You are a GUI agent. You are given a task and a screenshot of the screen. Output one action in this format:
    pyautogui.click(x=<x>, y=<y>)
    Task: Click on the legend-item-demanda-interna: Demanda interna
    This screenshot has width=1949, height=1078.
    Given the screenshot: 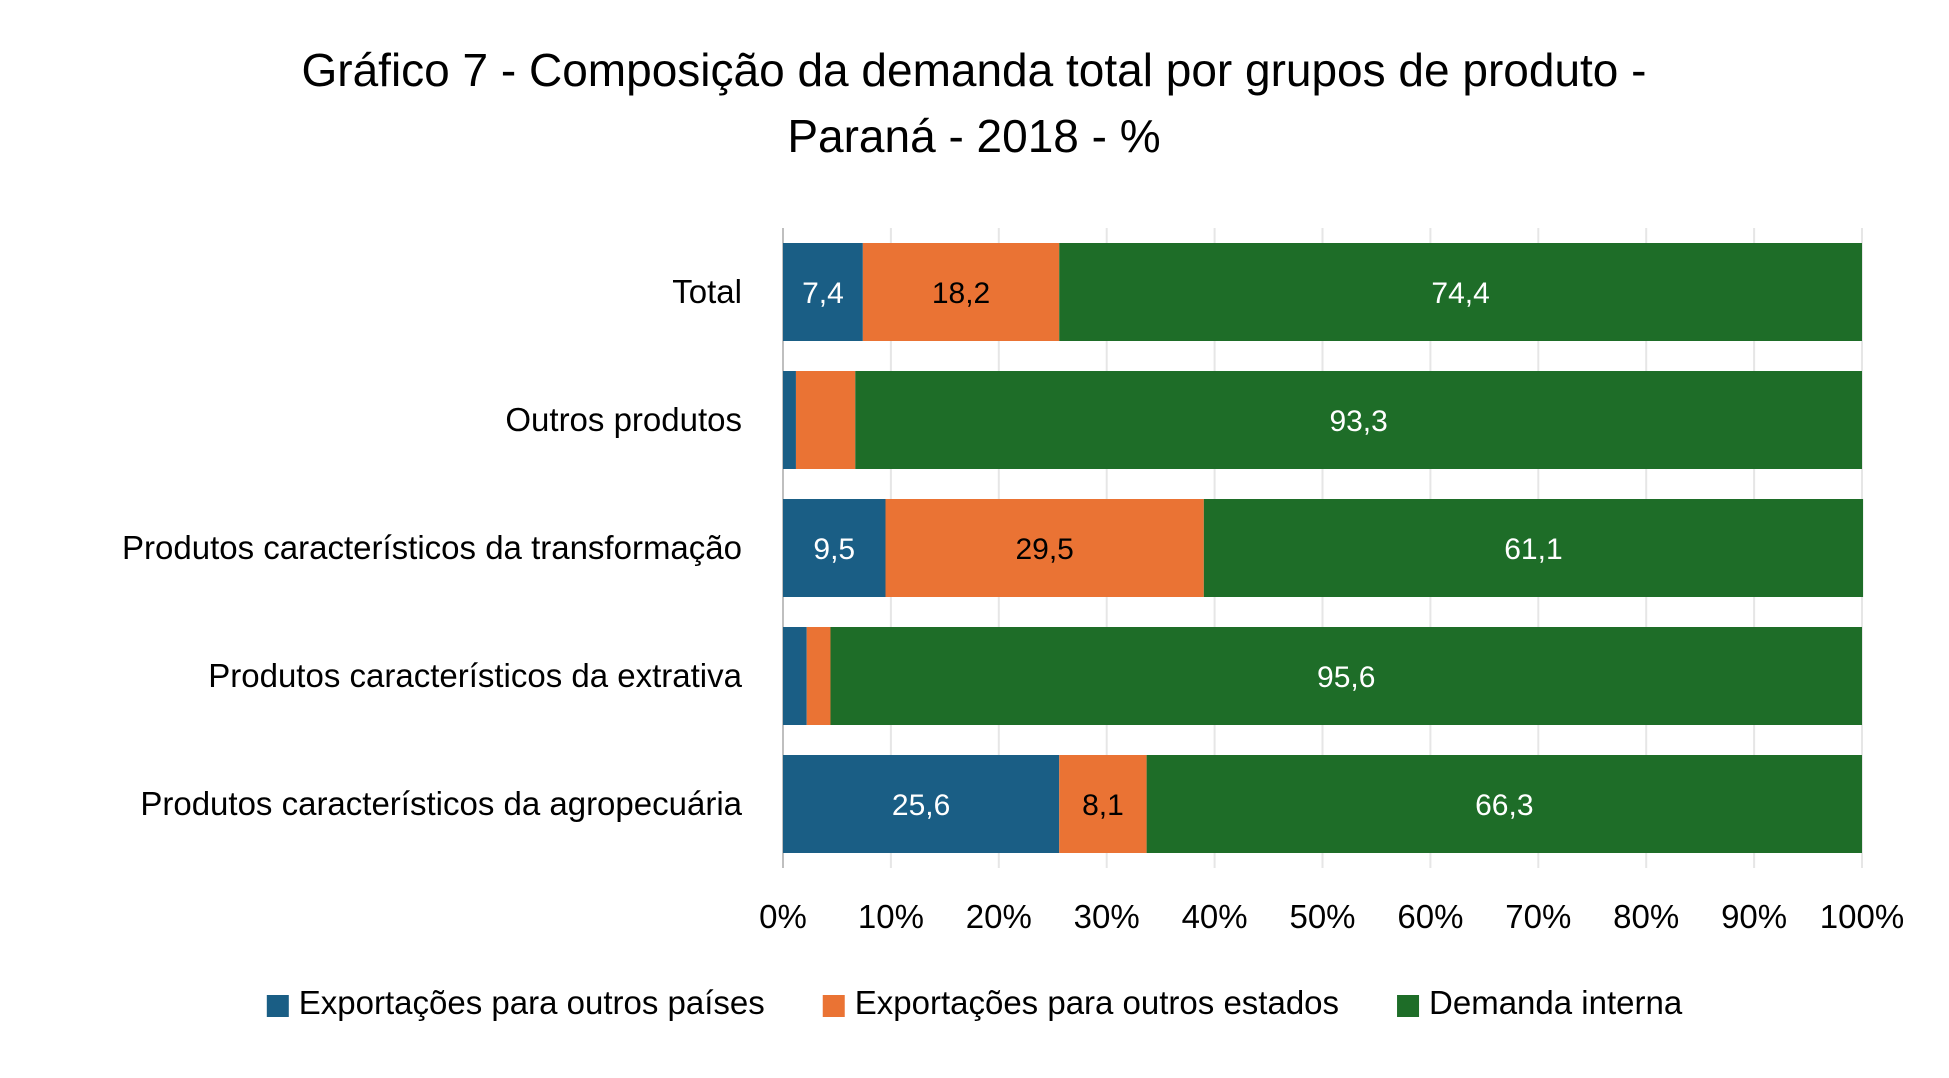 What is the action you would take?
    pyautogui.click(x=1540, y=1002)
    